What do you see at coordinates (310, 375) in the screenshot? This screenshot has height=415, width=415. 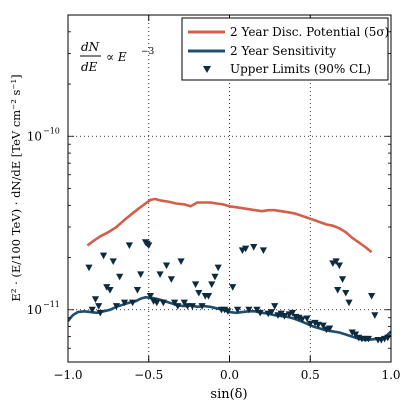 I see `x-tick-label: 0.5` at bounding box center [310, 375].